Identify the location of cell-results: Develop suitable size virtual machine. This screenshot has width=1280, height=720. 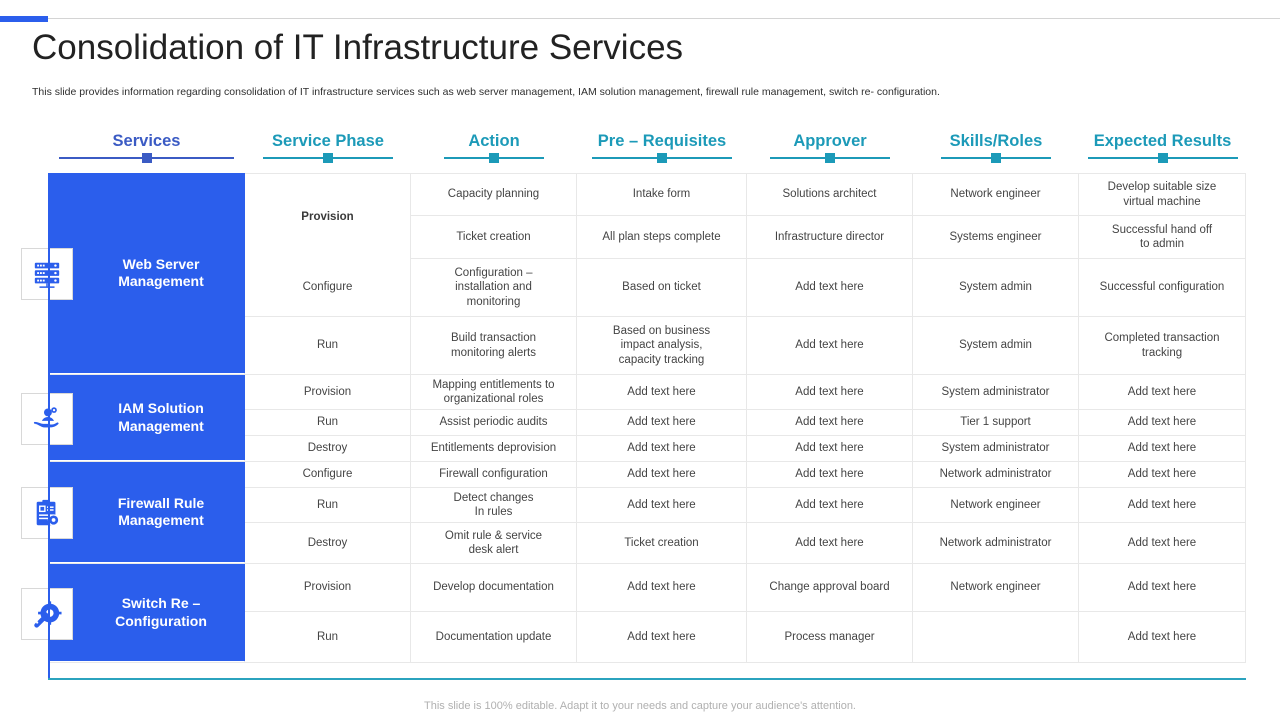
(1162, 194).